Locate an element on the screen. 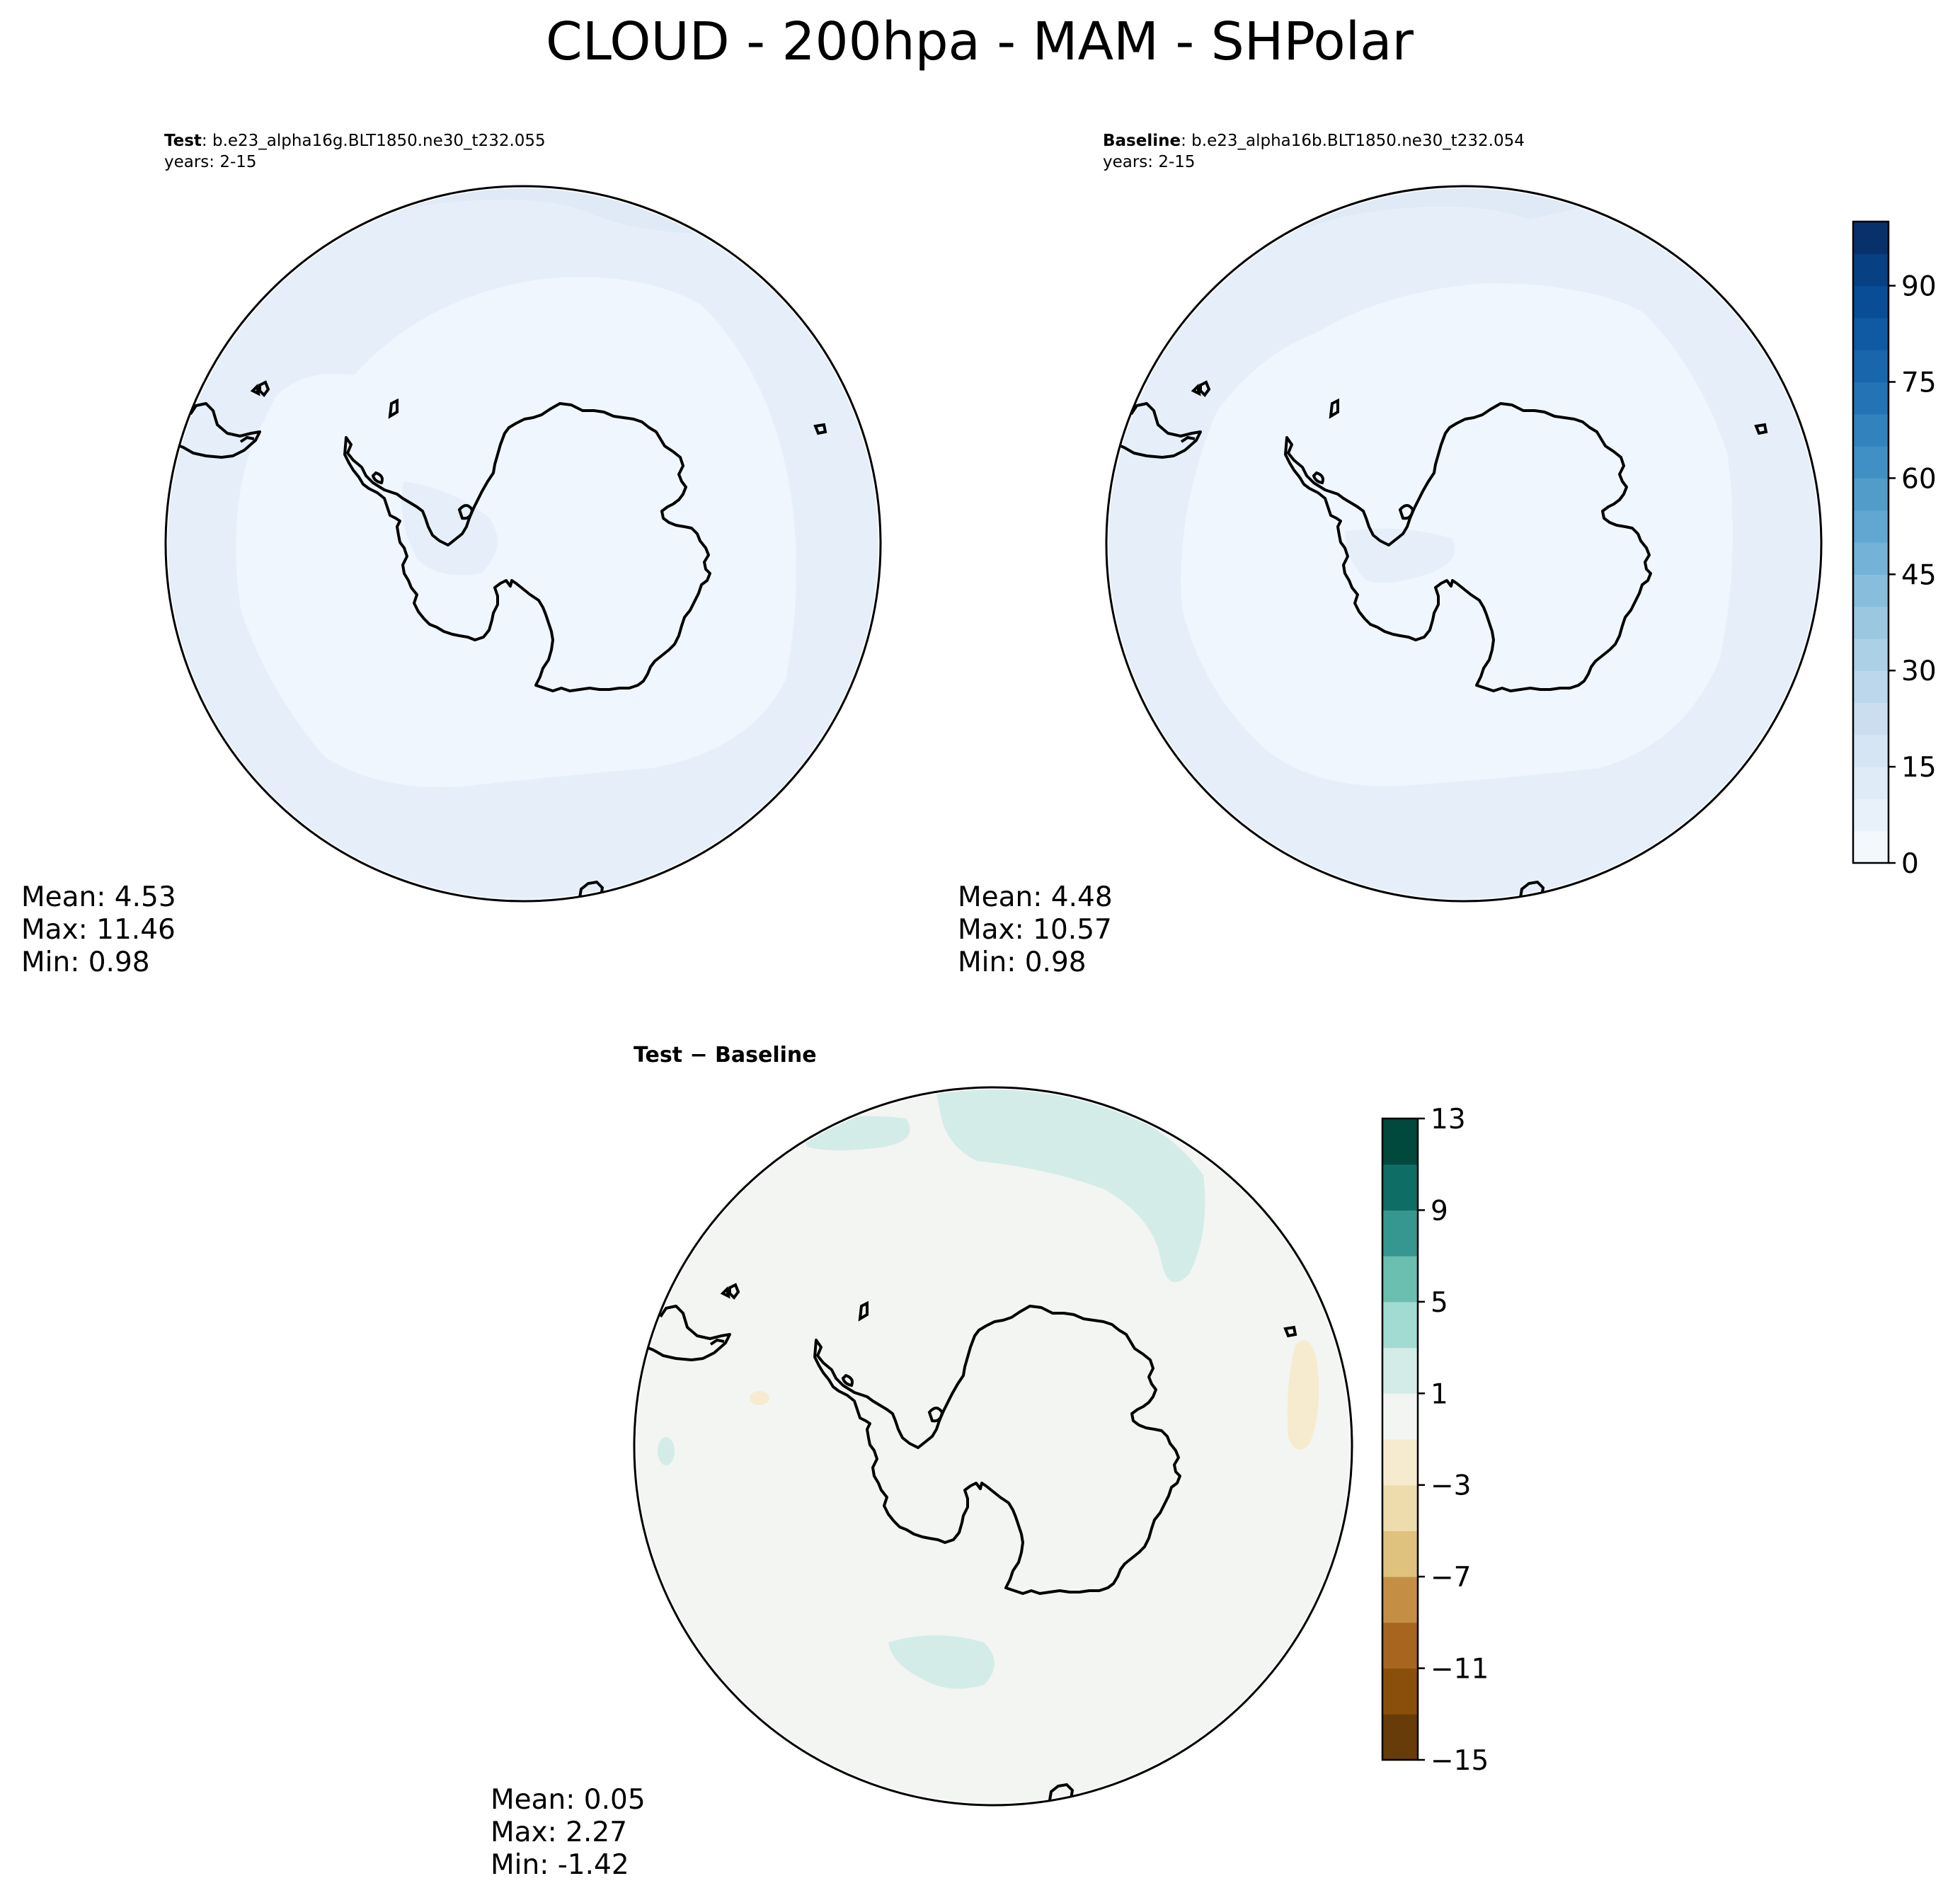  colorbar-absolute-tick-label: 75 is located at coordinates (1919, 383).